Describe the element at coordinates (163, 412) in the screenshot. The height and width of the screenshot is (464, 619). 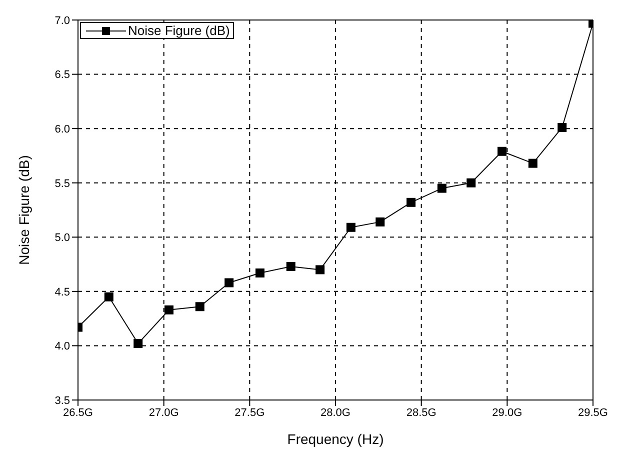
I see `x-tick-label: 27.0G` at that location.